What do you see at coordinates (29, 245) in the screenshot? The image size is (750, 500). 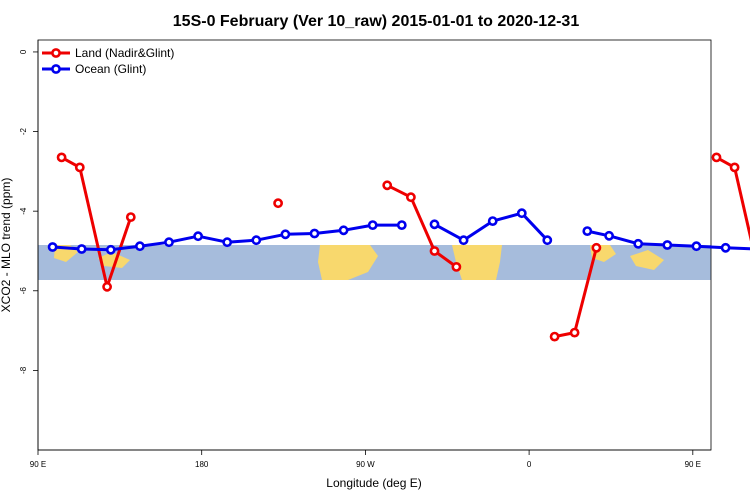 I see `y-axis: 0 -2 -4 -6 -8` at bounding box center [29, 245].